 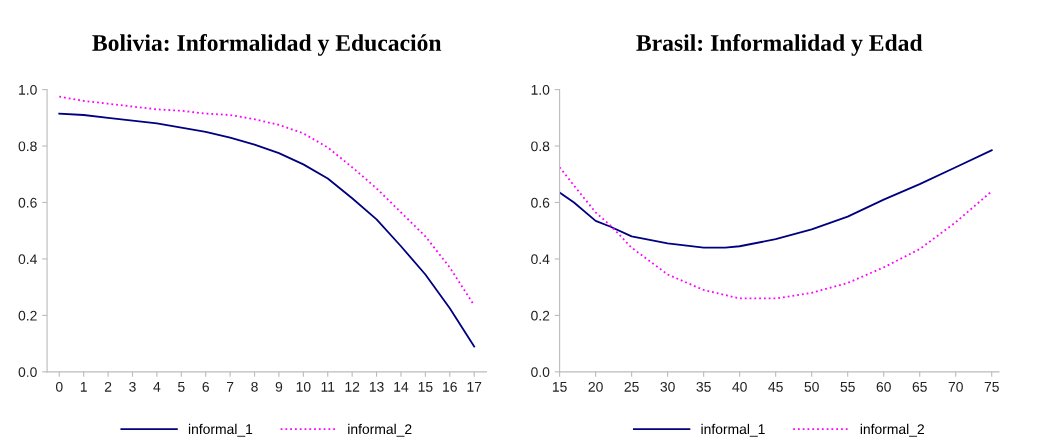 What do you see at coordinates (703, 386) in the screenshot?
I see `x-tick-label: 35` at bounding box center [703, 386].